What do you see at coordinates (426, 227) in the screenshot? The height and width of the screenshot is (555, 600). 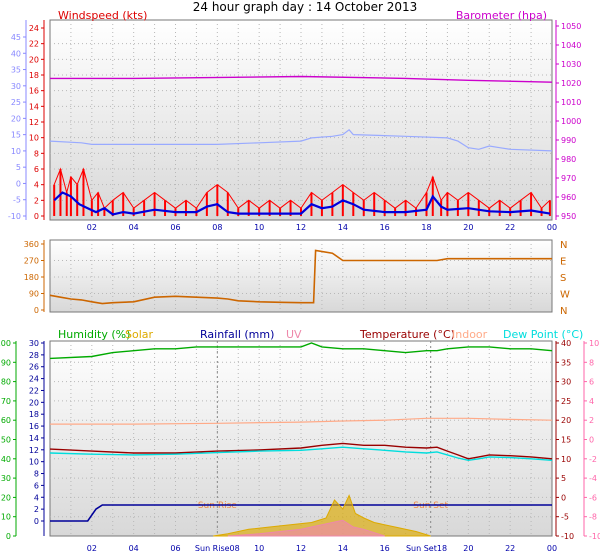 I see `x-tick-label: 18` at bounding box center [426, 227].